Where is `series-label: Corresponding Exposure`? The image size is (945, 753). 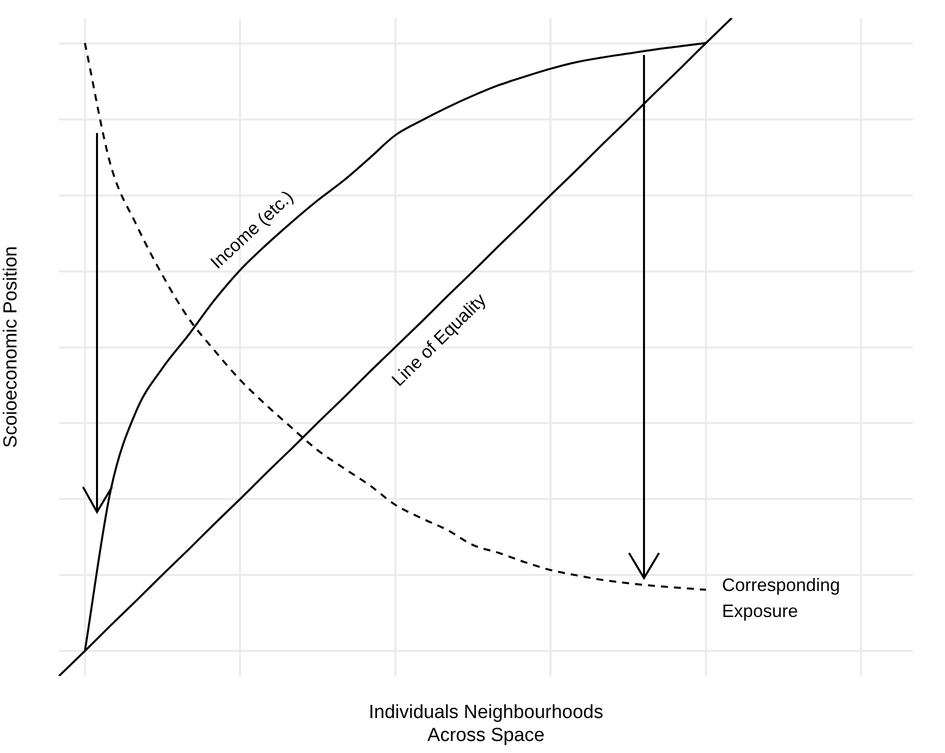
series-label: Corresponding Exposure is located at coordinates (781, 597).